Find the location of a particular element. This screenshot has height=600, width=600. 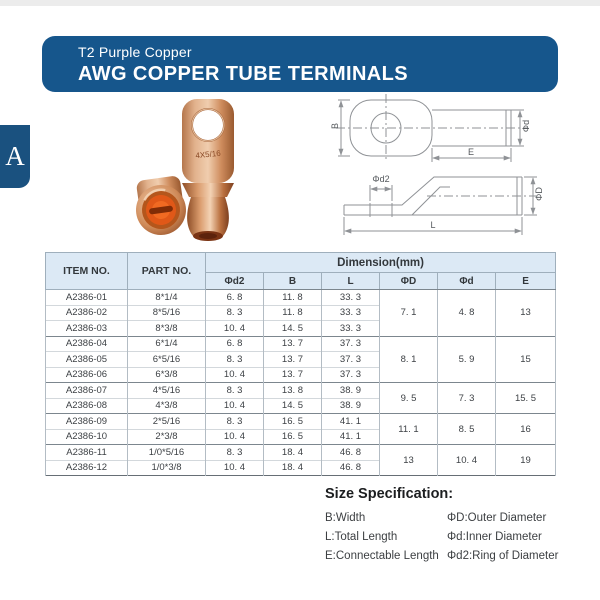

size-spec-title: Size Specification: is located at coordinates (389, 494).